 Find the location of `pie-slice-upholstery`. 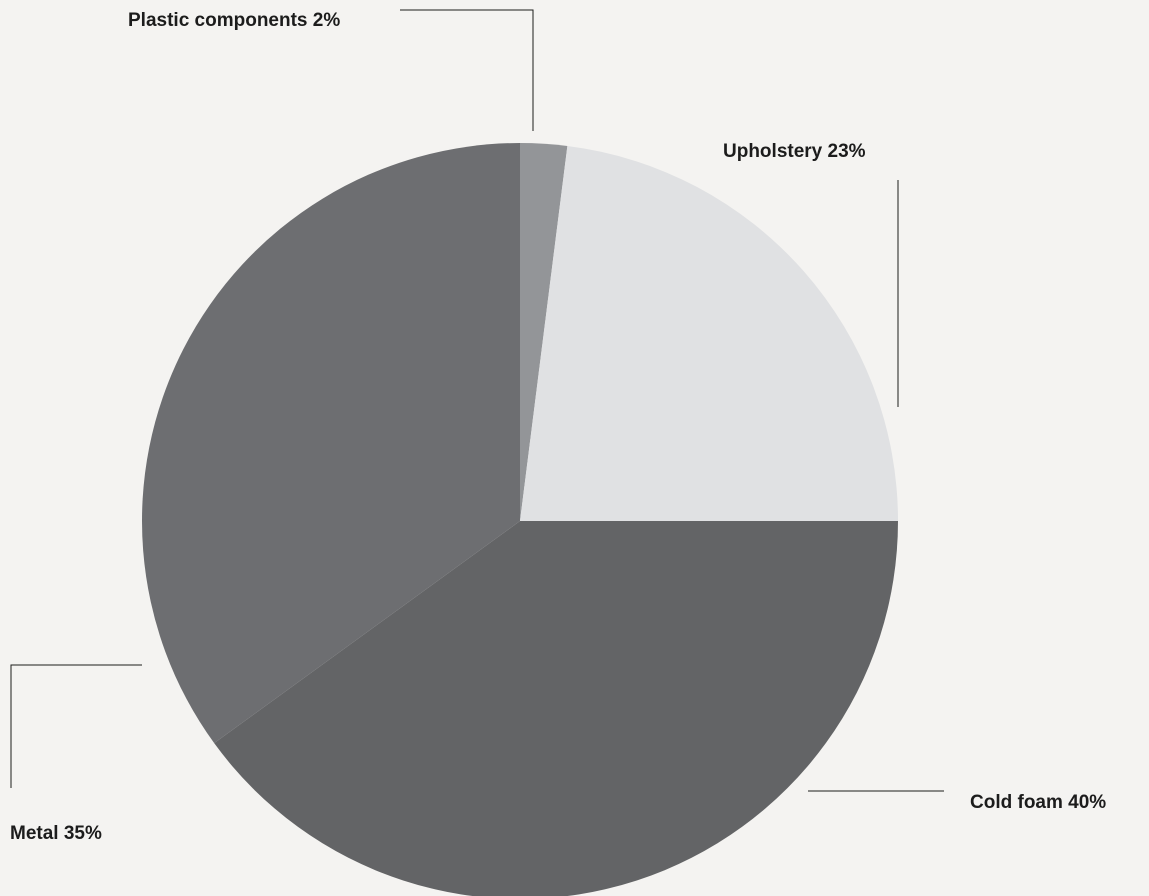

pie-slice-upholstery is located at coordinates (709, 333).